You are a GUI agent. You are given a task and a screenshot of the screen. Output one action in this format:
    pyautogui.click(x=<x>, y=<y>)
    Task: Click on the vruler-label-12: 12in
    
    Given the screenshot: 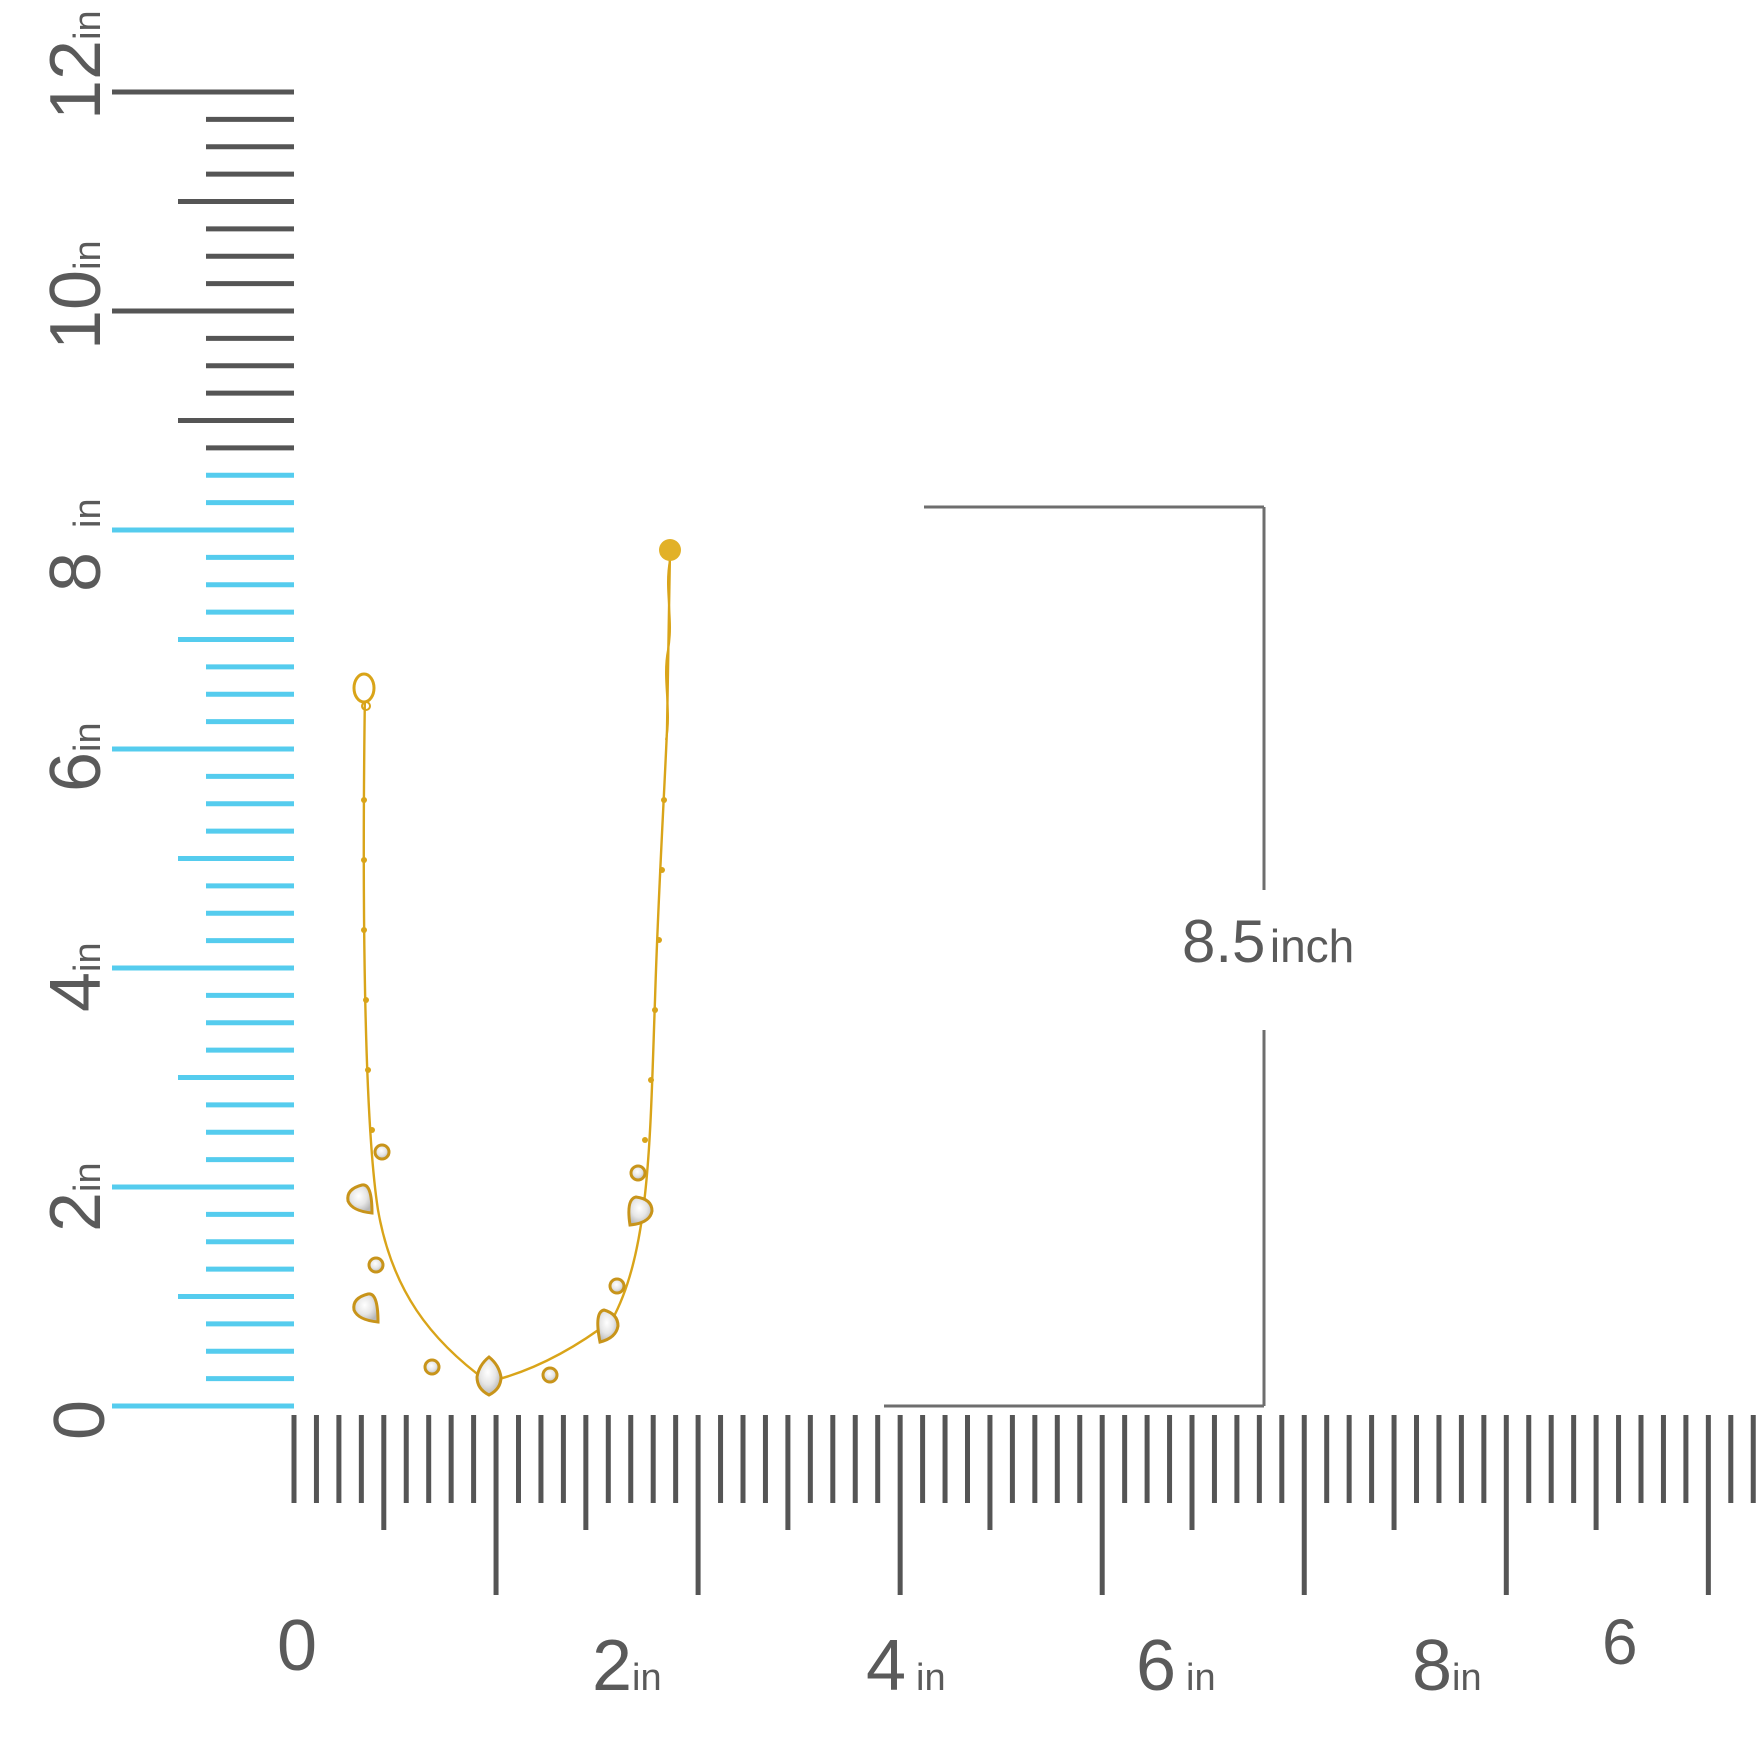 What is the action you would take?
    pyautogui.click(x=76, y=65)
    